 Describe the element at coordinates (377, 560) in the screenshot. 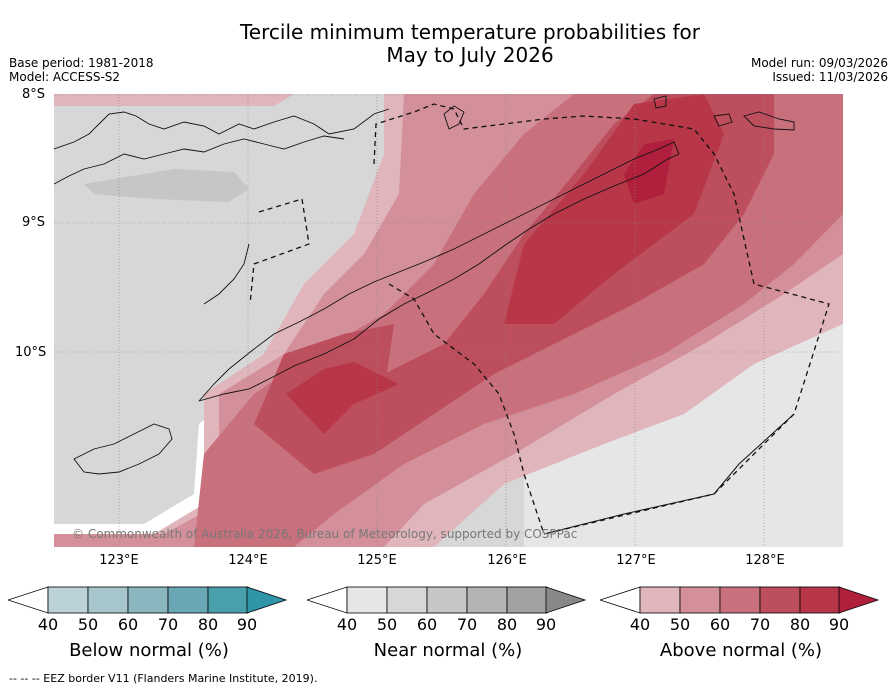

I see `lon-label-125e: 125°E` at that location.